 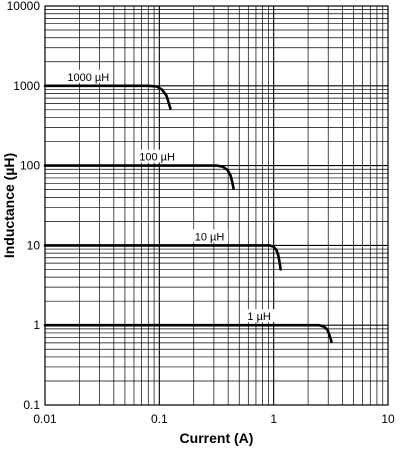 What do you see at coordinates (388, 419) in the screenshot?
I see `x-tick-label: 10` at bounding box center [388, 419].